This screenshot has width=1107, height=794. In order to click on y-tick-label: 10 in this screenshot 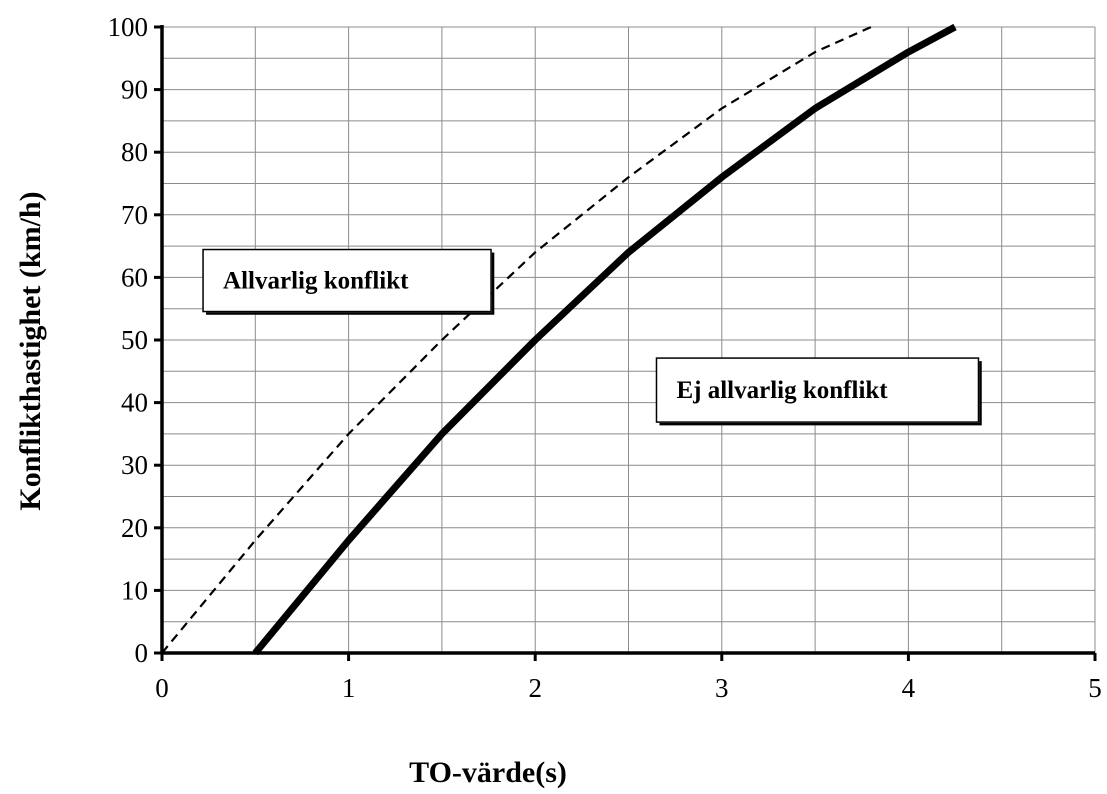, I will do `click(134, 590)`.